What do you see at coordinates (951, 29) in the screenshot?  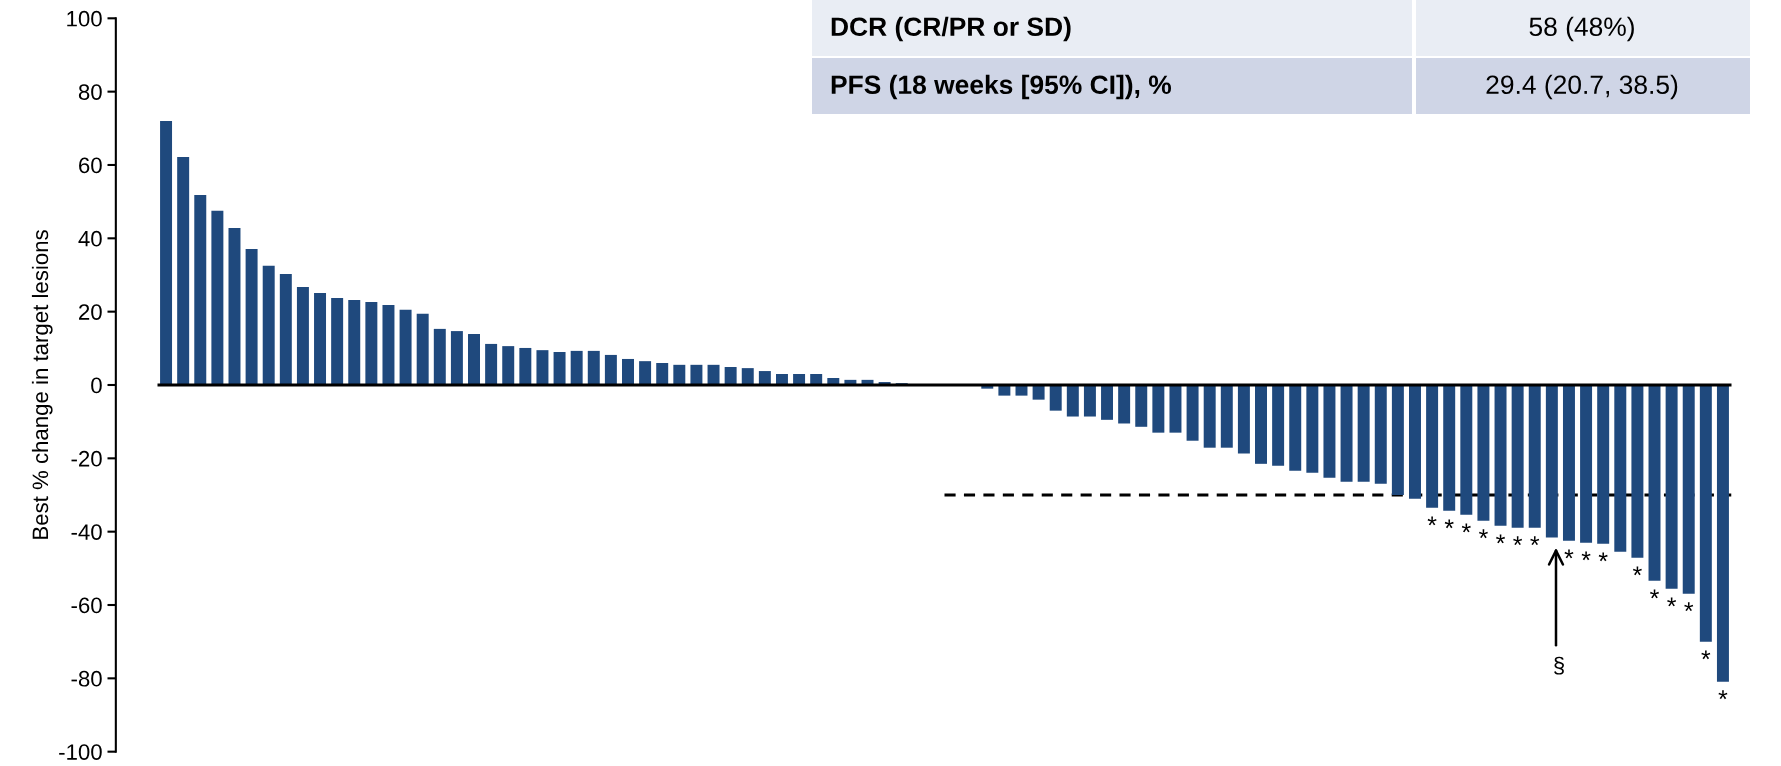 I see `annotation: DCR (CR/PR or SD)` at bounding box center [951, 29].